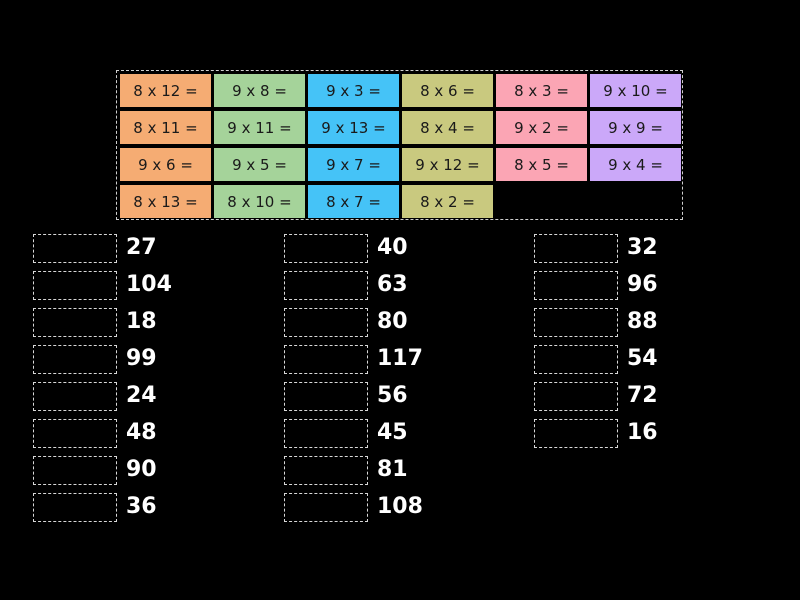  I want to click on expression-tile: 8 x 5 =, so click(541, 164).